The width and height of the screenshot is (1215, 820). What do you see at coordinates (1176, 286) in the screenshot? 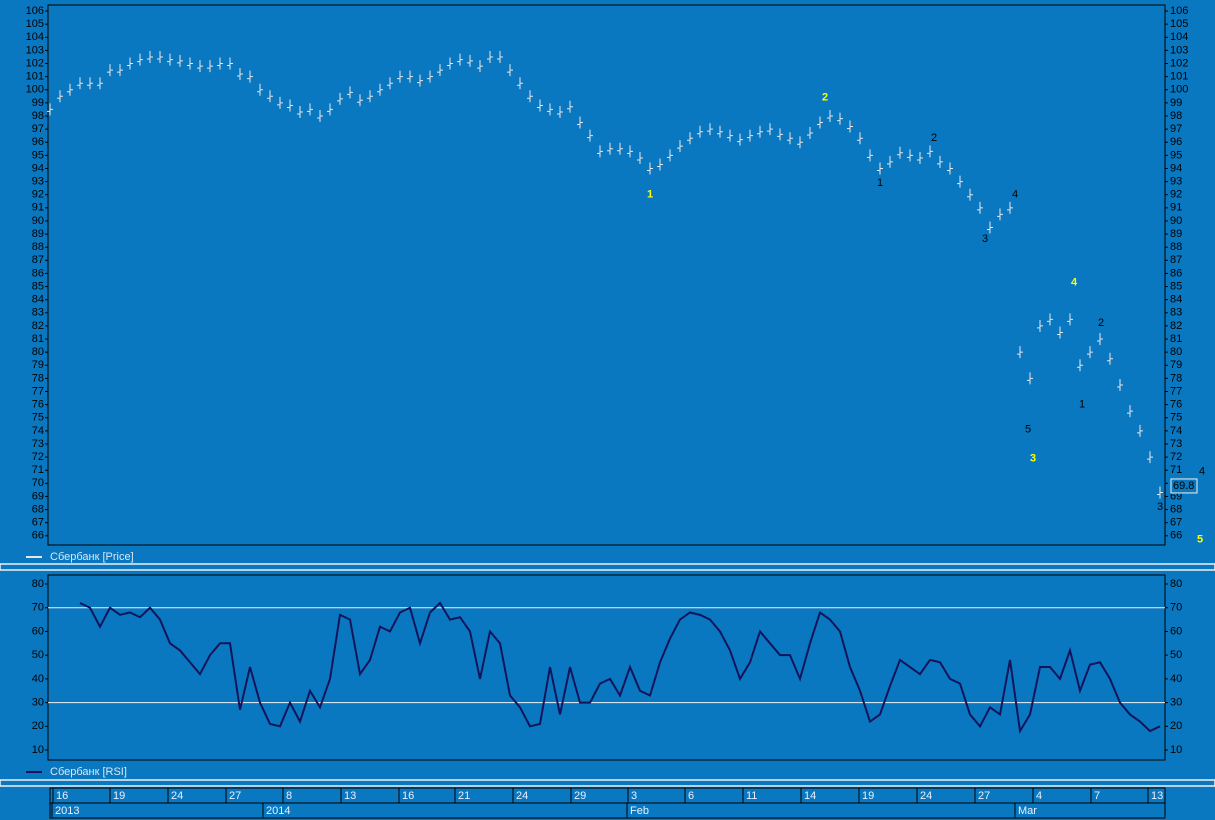
I see `y-tick-label: 85` at bounding box center [1176, 286].